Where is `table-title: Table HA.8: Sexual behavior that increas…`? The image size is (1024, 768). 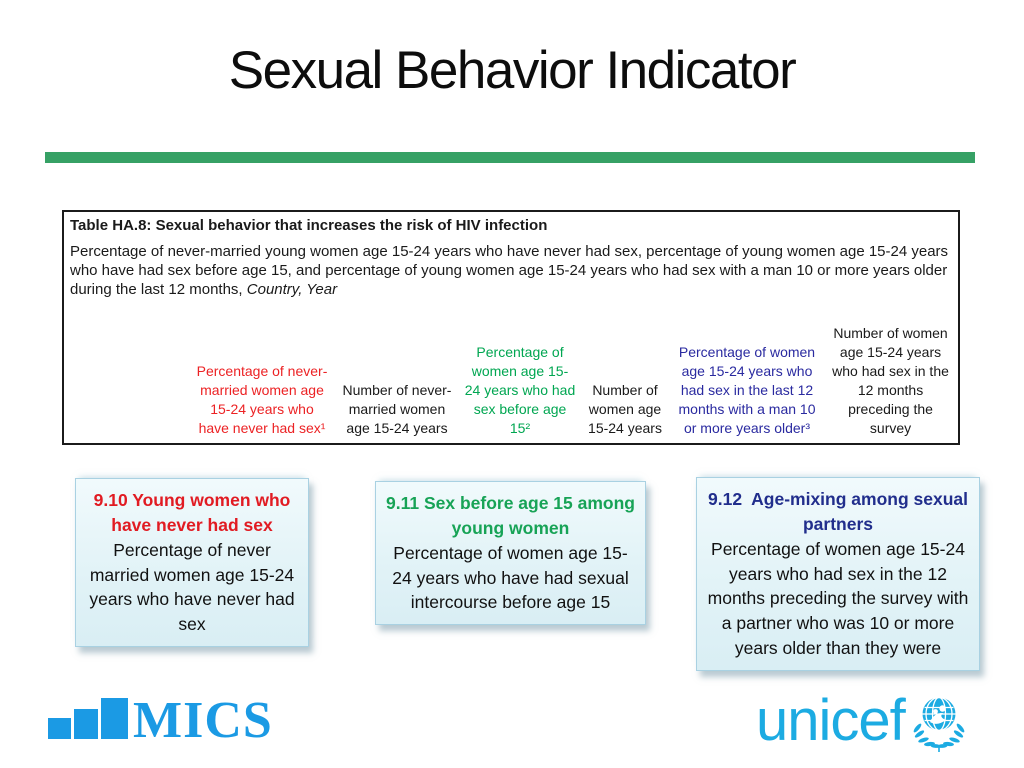 table-title: Table HA.8: Sexual behavior that increas… is located at coordinates (309, 225).